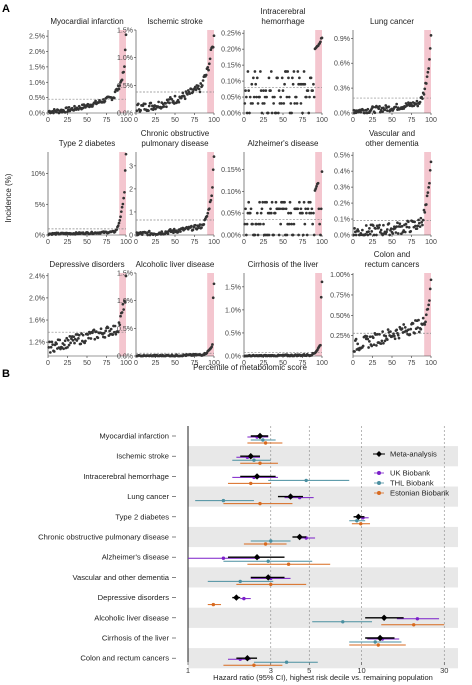 This screenshot has width=472, height=685. I want to click on y-tick-label: 1.5%, so click(125, 31).